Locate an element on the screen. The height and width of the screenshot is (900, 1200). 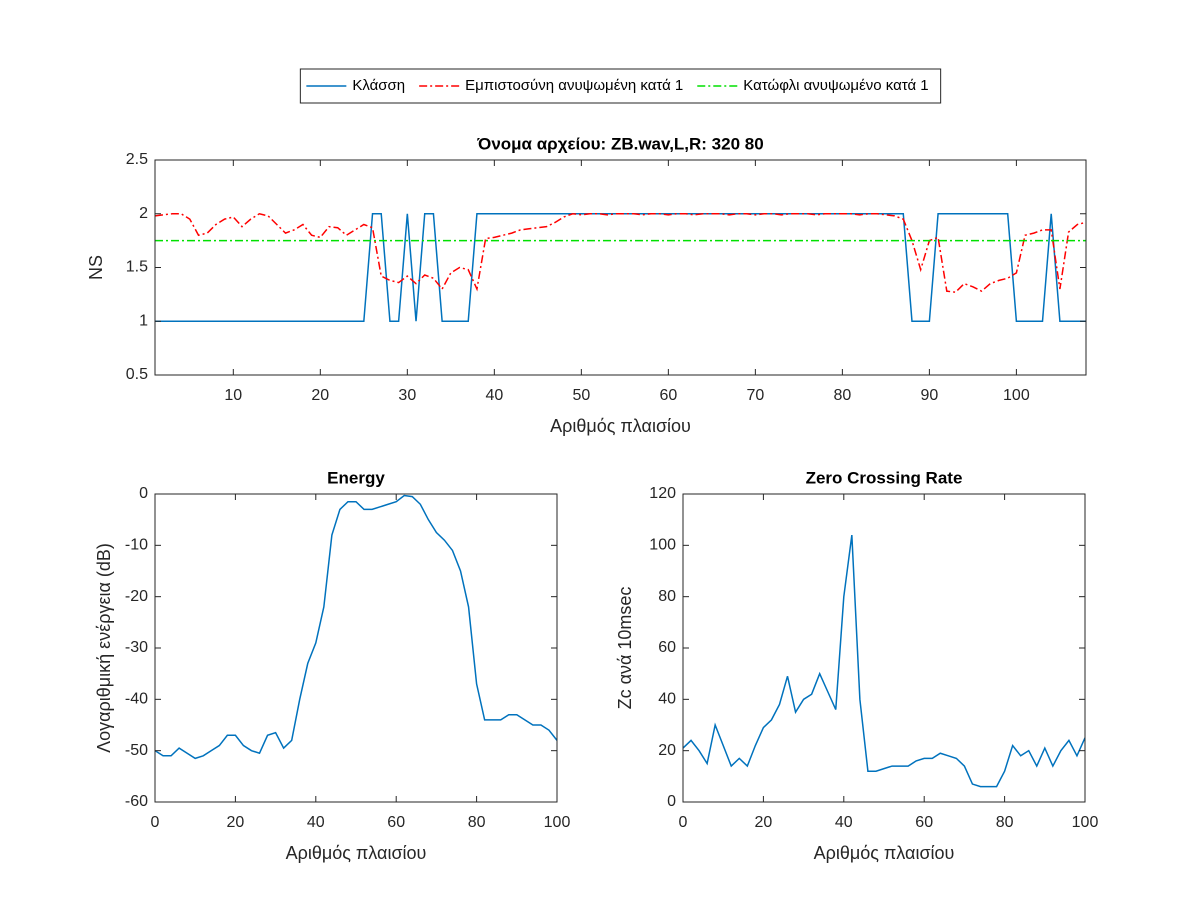
y-tick-label: -60 is located at coordinates (136, 801).